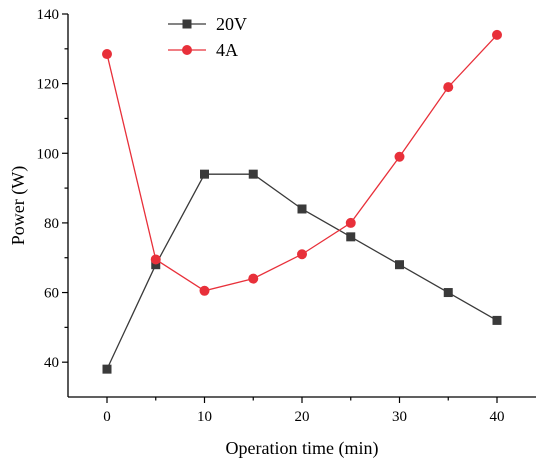  I want to click on y-tick-label: 60, so click(51, 294).